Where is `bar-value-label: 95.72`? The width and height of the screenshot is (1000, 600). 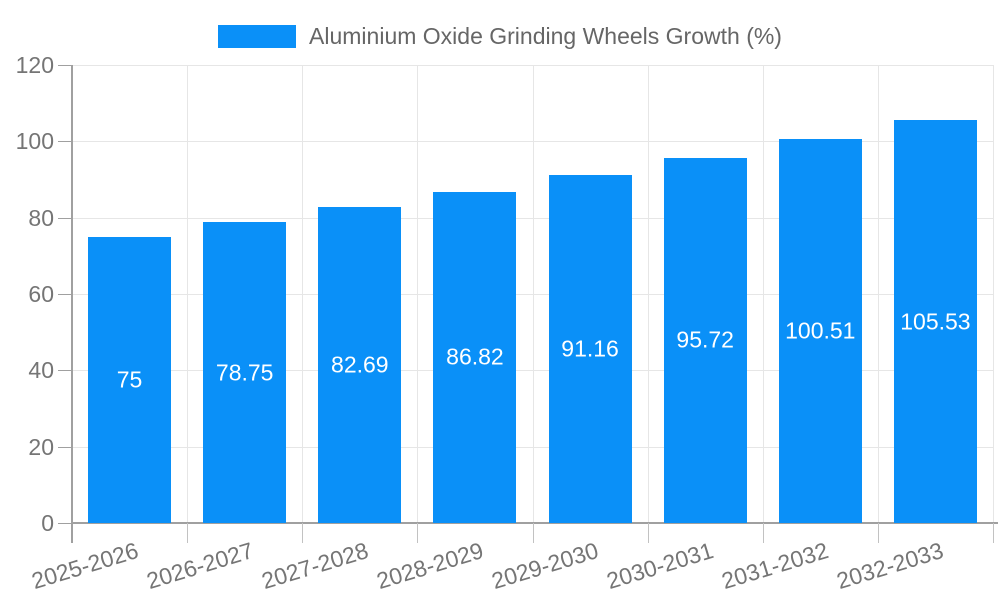 bar-value-label: 95.72 is located at coordinates (705, 339).